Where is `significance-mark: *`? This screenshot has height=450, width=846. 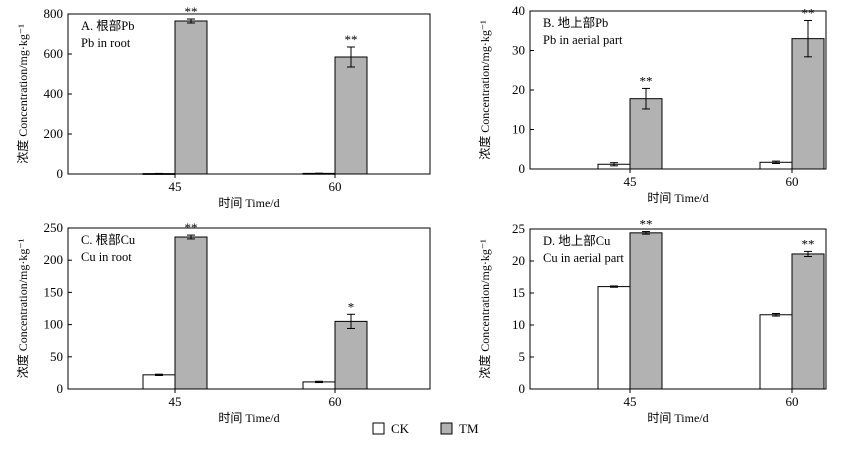
significance-mark: * is located at coordinates (351, 306).